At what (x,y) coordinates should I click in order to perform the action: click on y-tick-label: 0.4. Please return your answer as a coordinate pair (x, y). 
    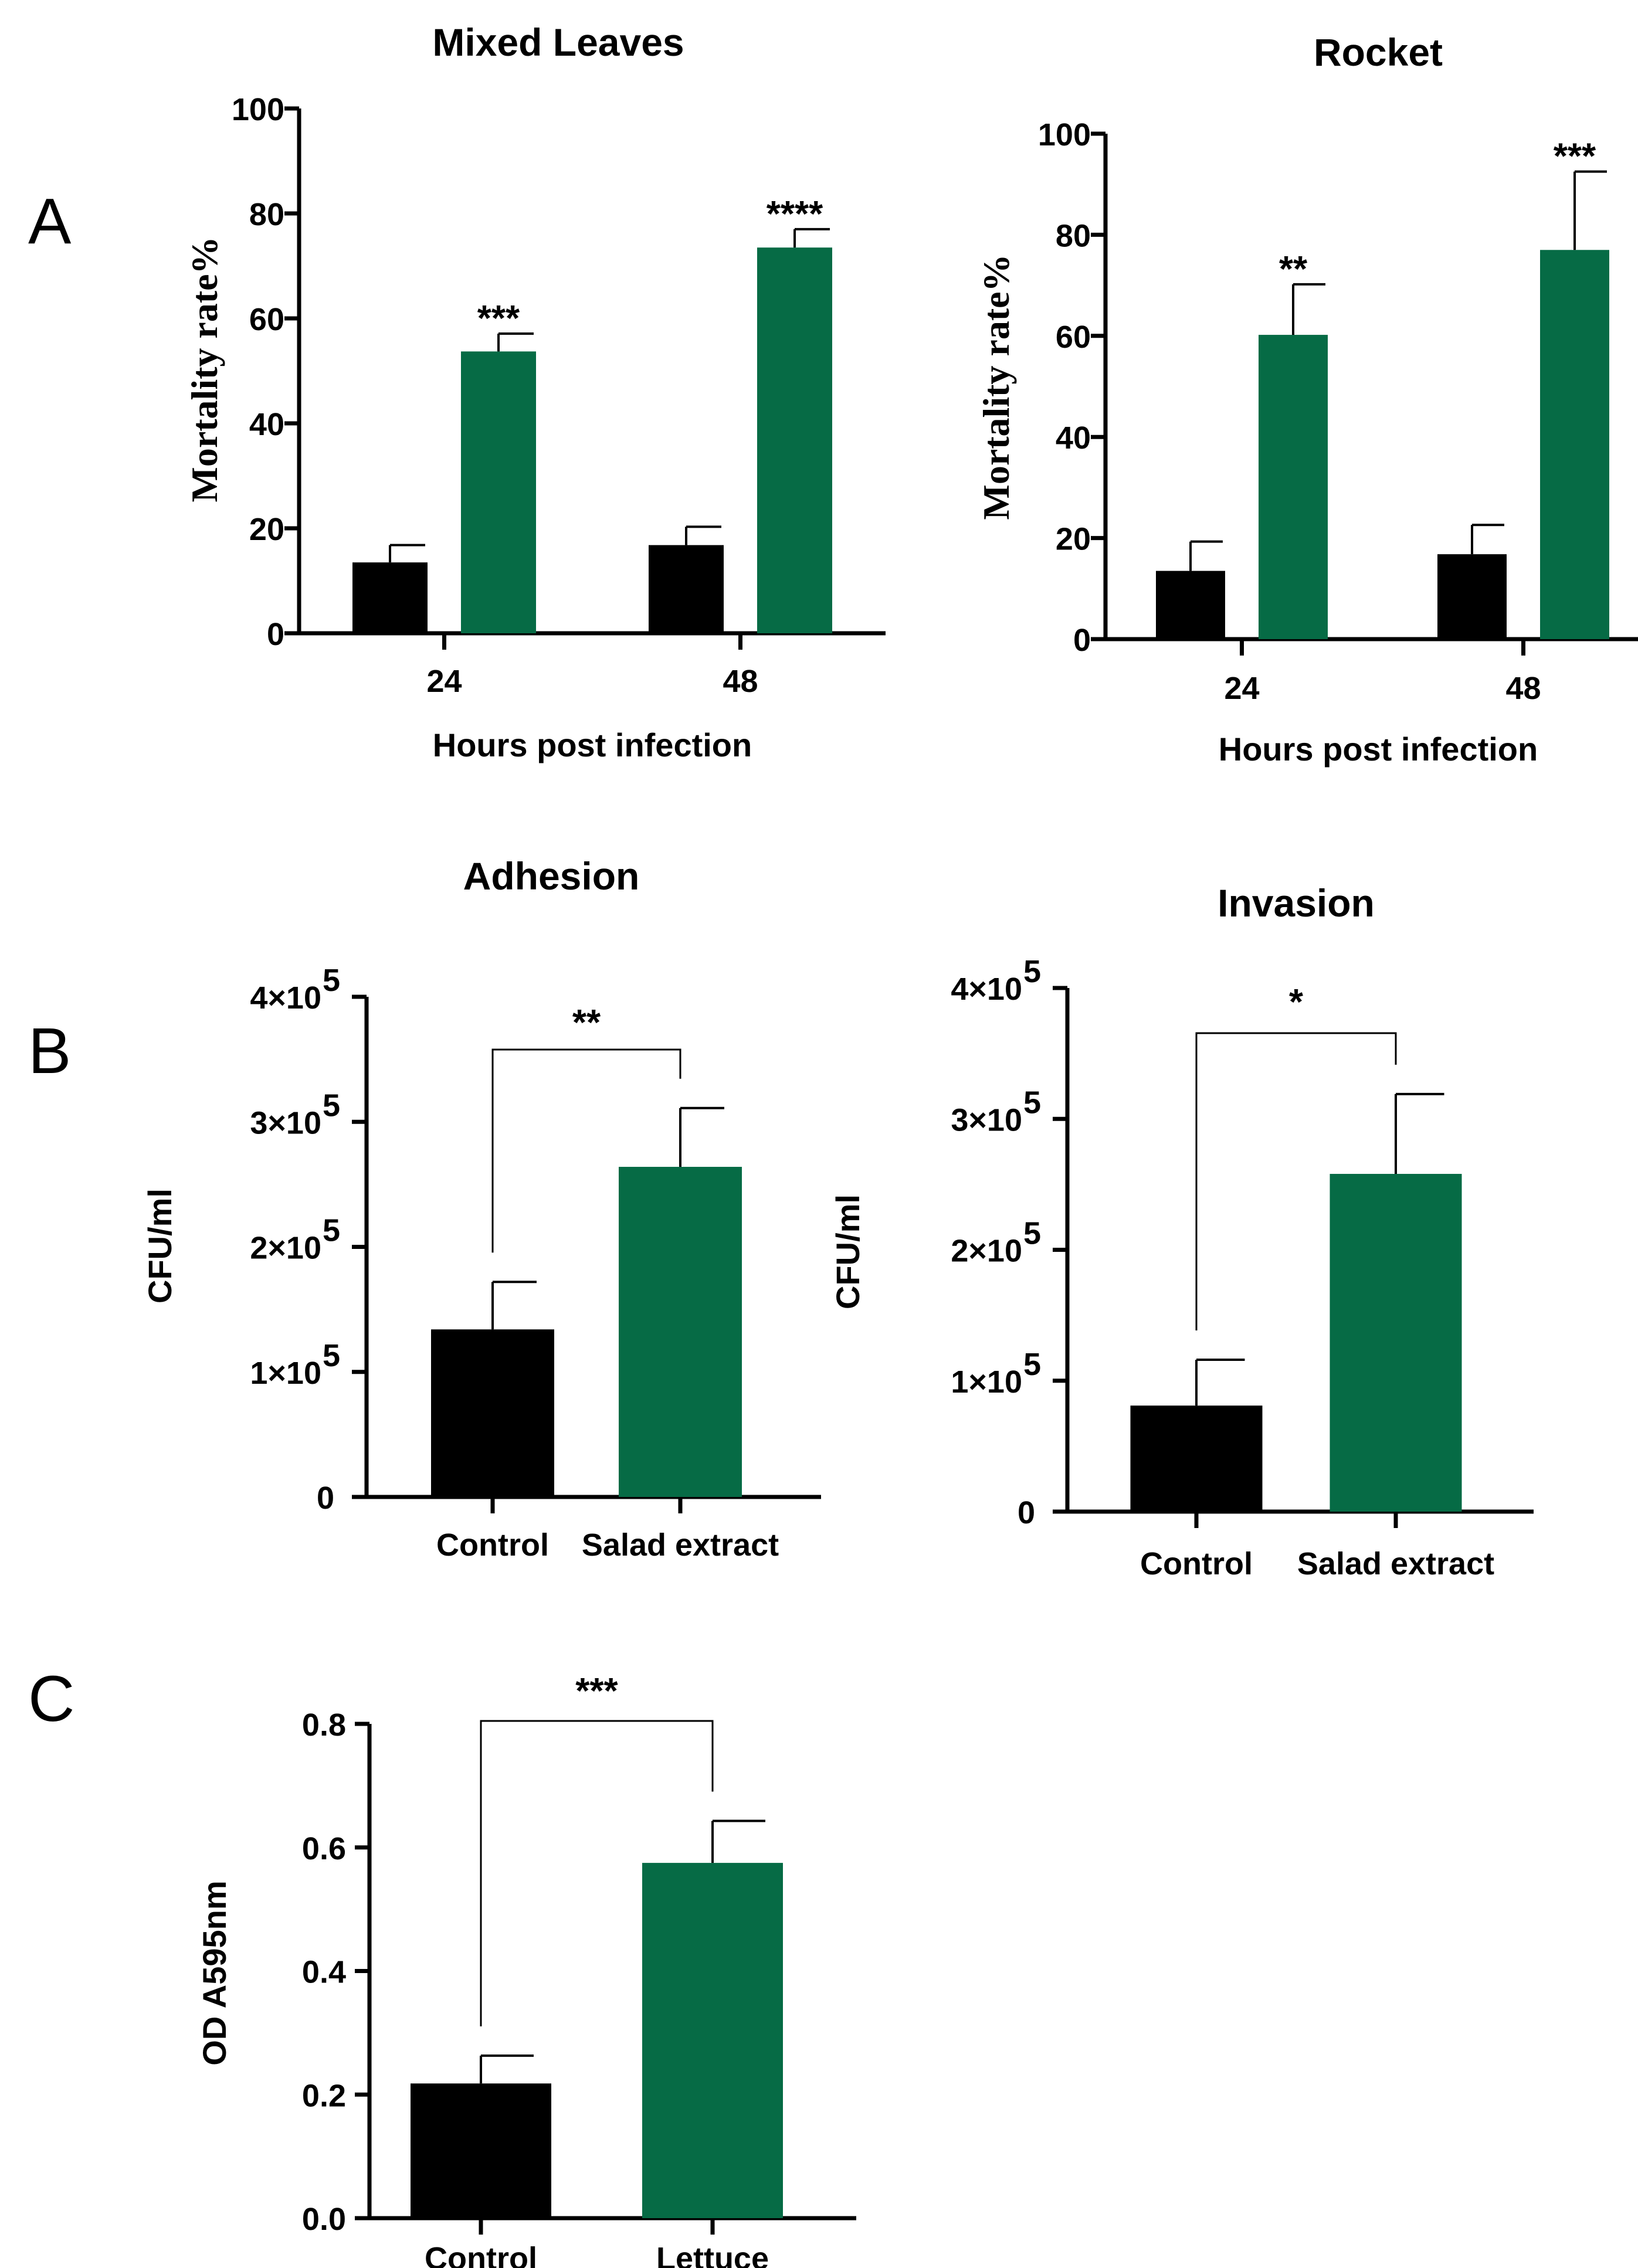
    Looking at the image, I should click on (324, 1972).